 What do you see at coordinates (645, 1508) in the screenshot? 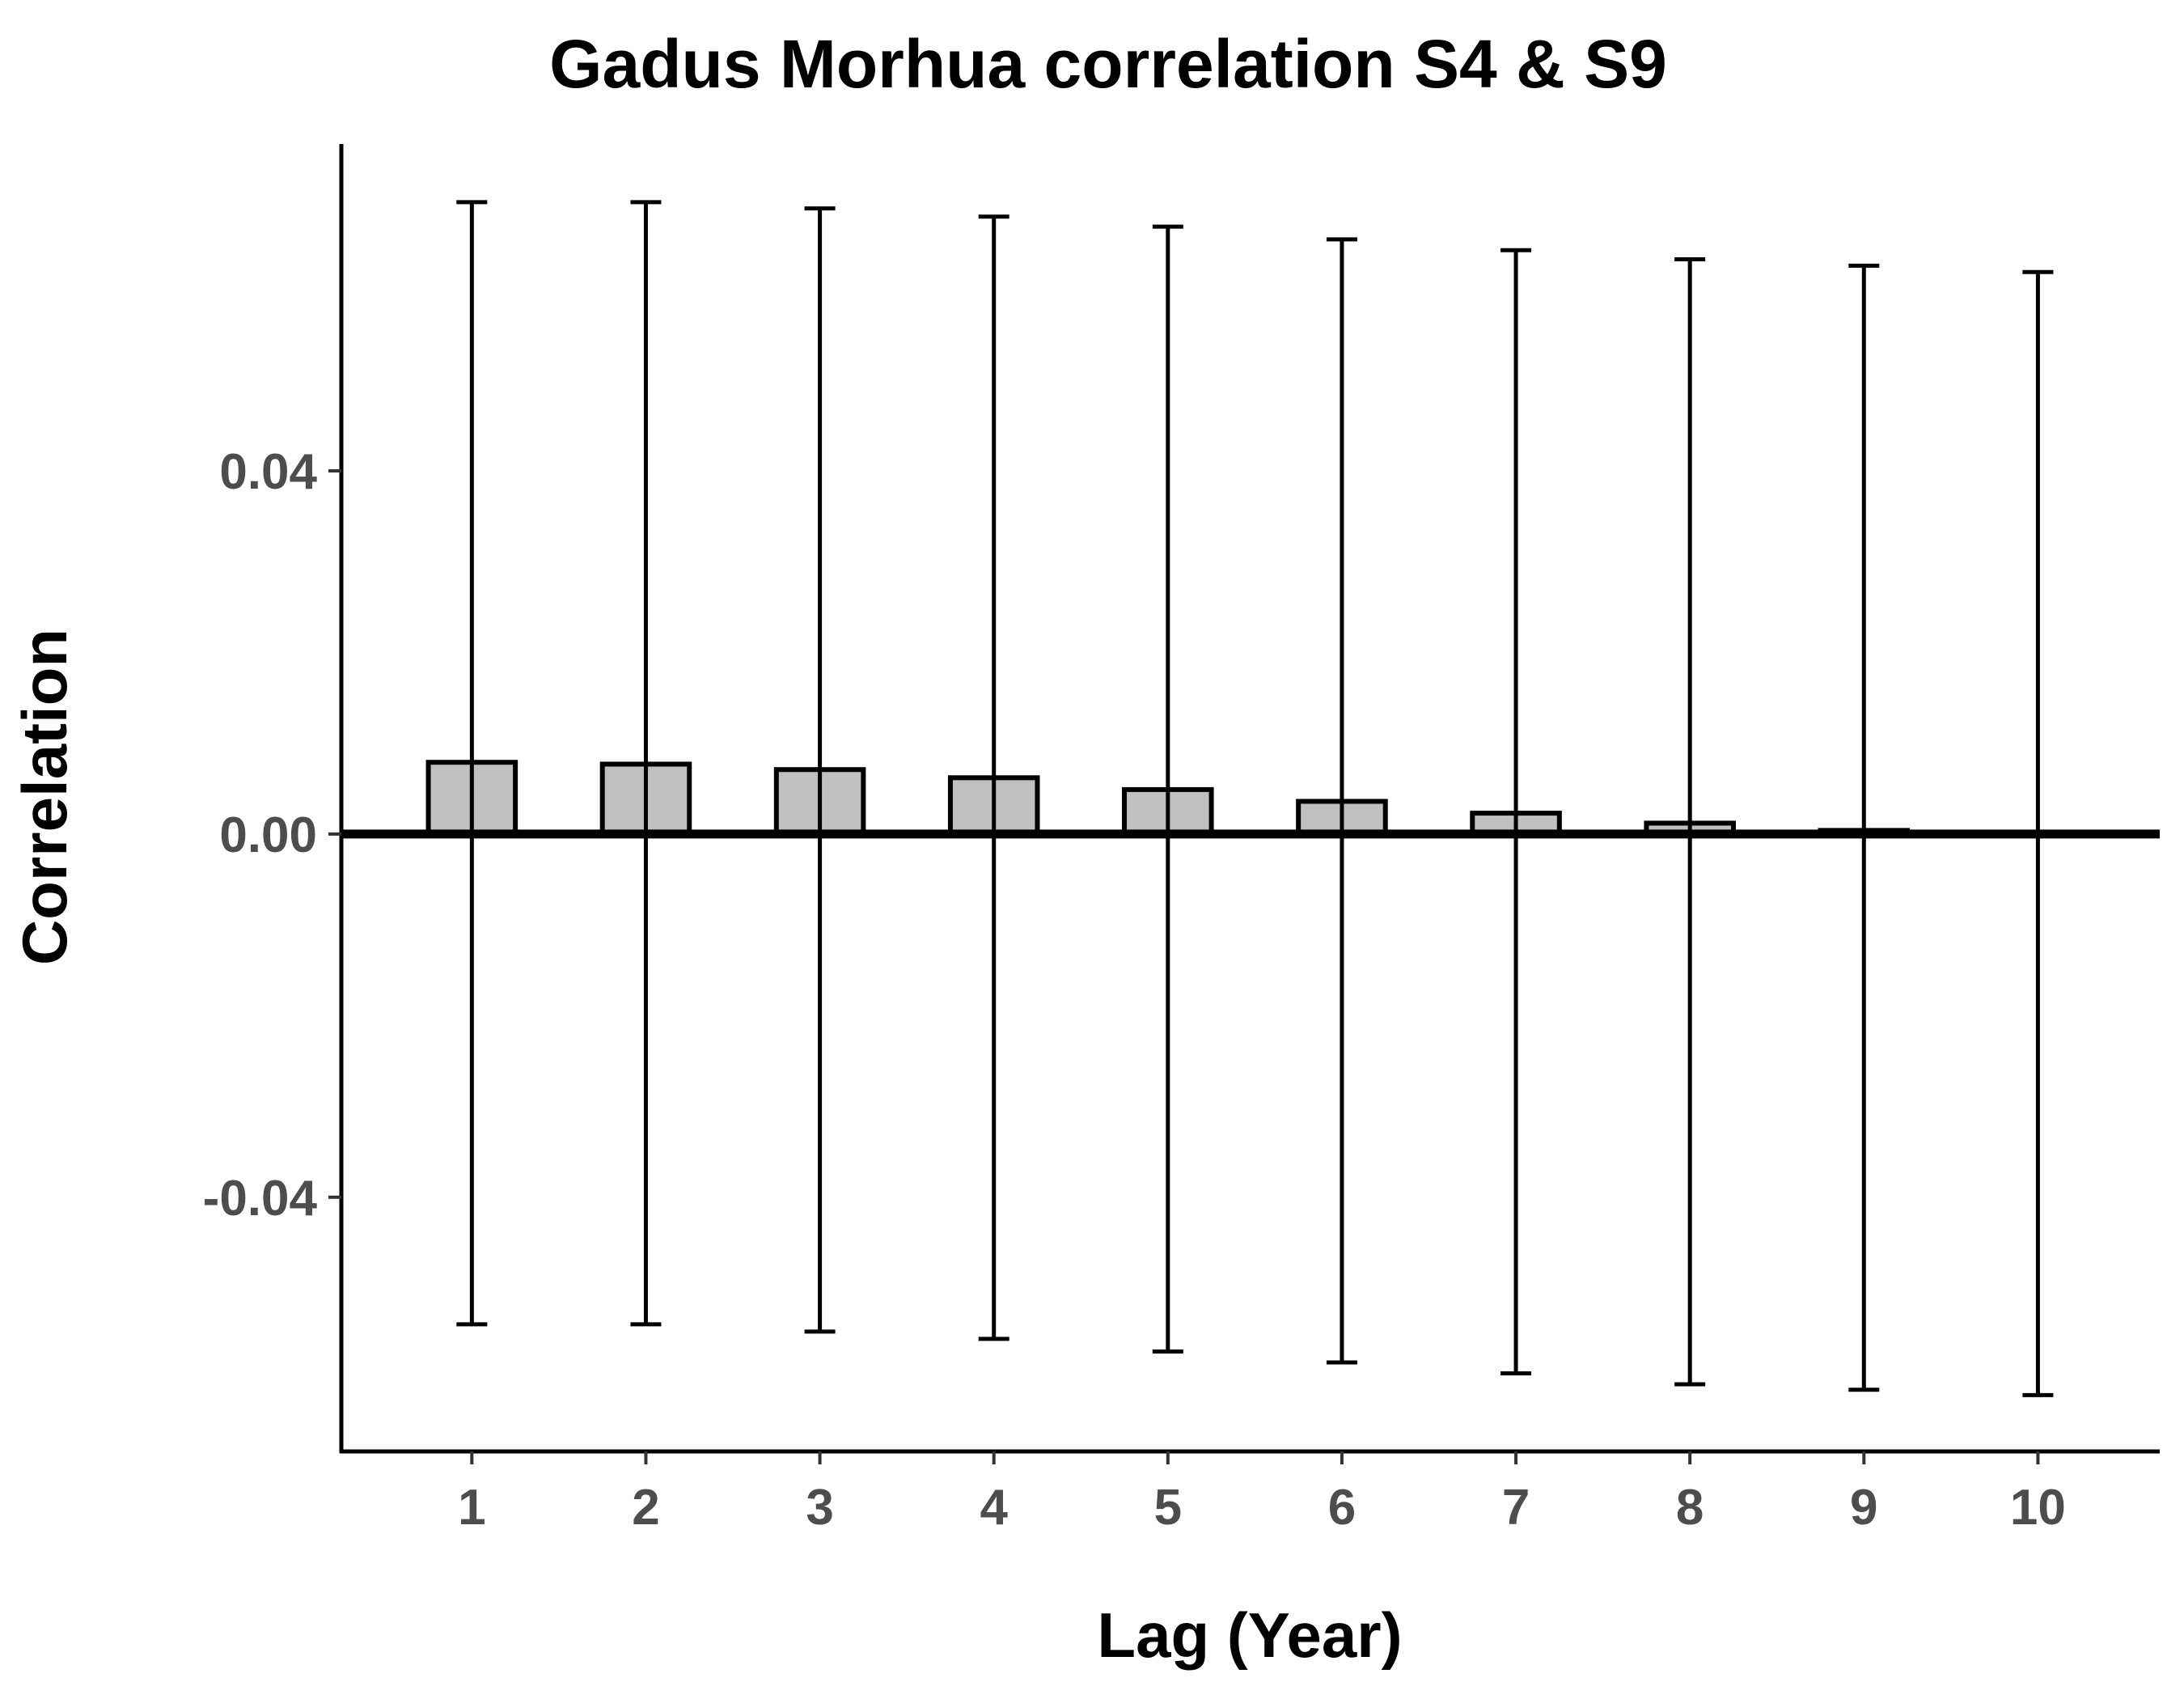
I see `x-tick-label: 2` at bounding box center [645, 1508].